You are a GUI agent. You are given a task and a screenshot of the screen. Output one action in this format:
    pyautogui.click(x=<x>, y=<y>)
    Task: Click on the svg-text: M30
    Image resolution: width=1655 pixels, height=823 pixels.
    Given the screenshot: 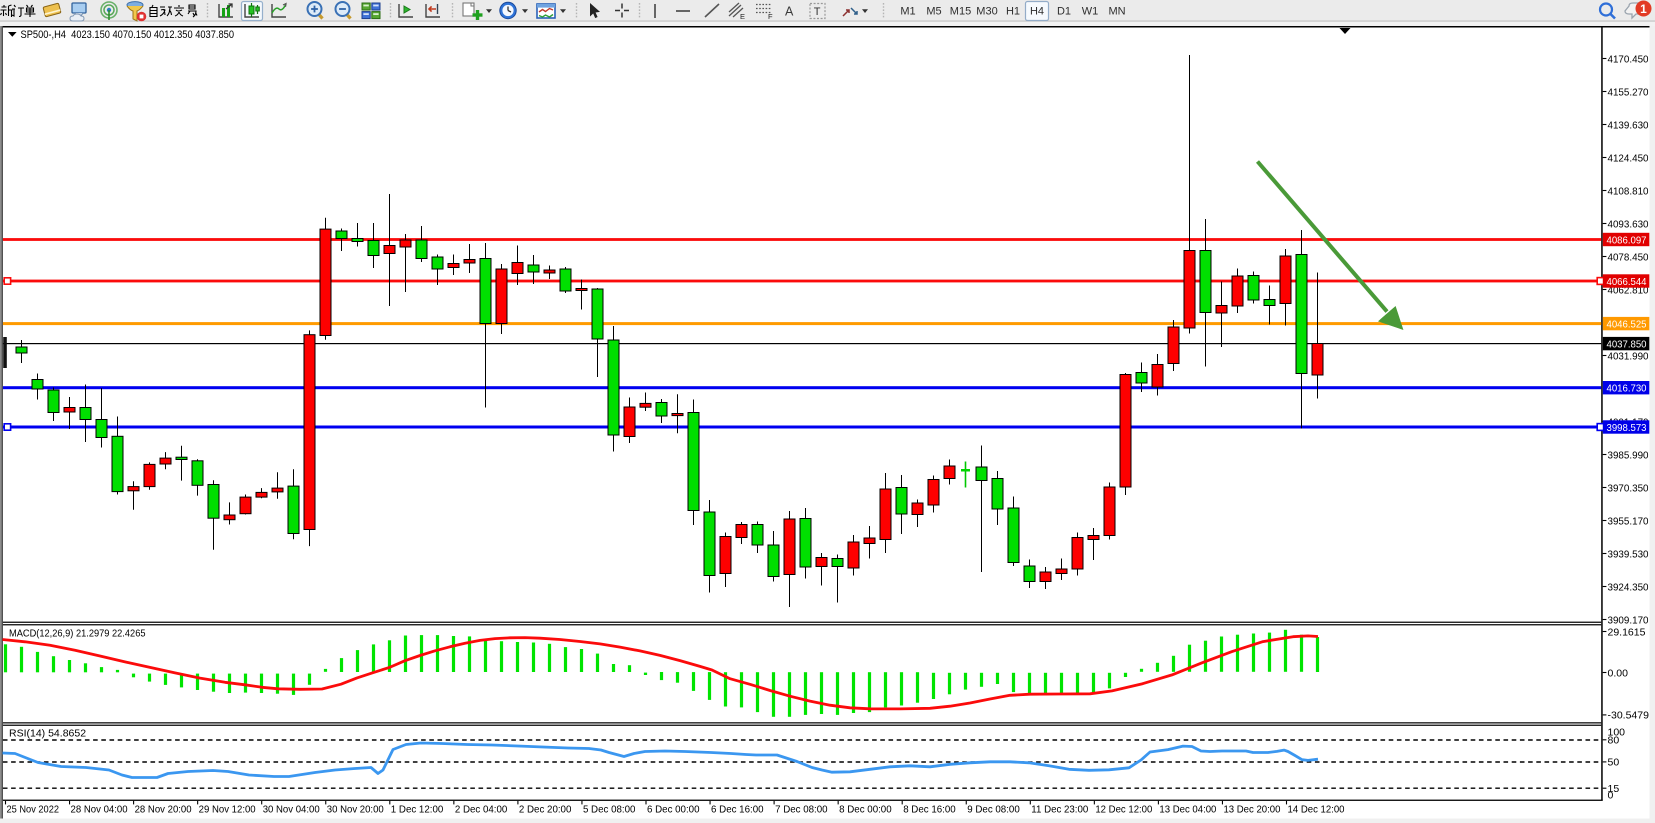 What is the action you would take?
    pyautogui.click(x=986, y=12)
    